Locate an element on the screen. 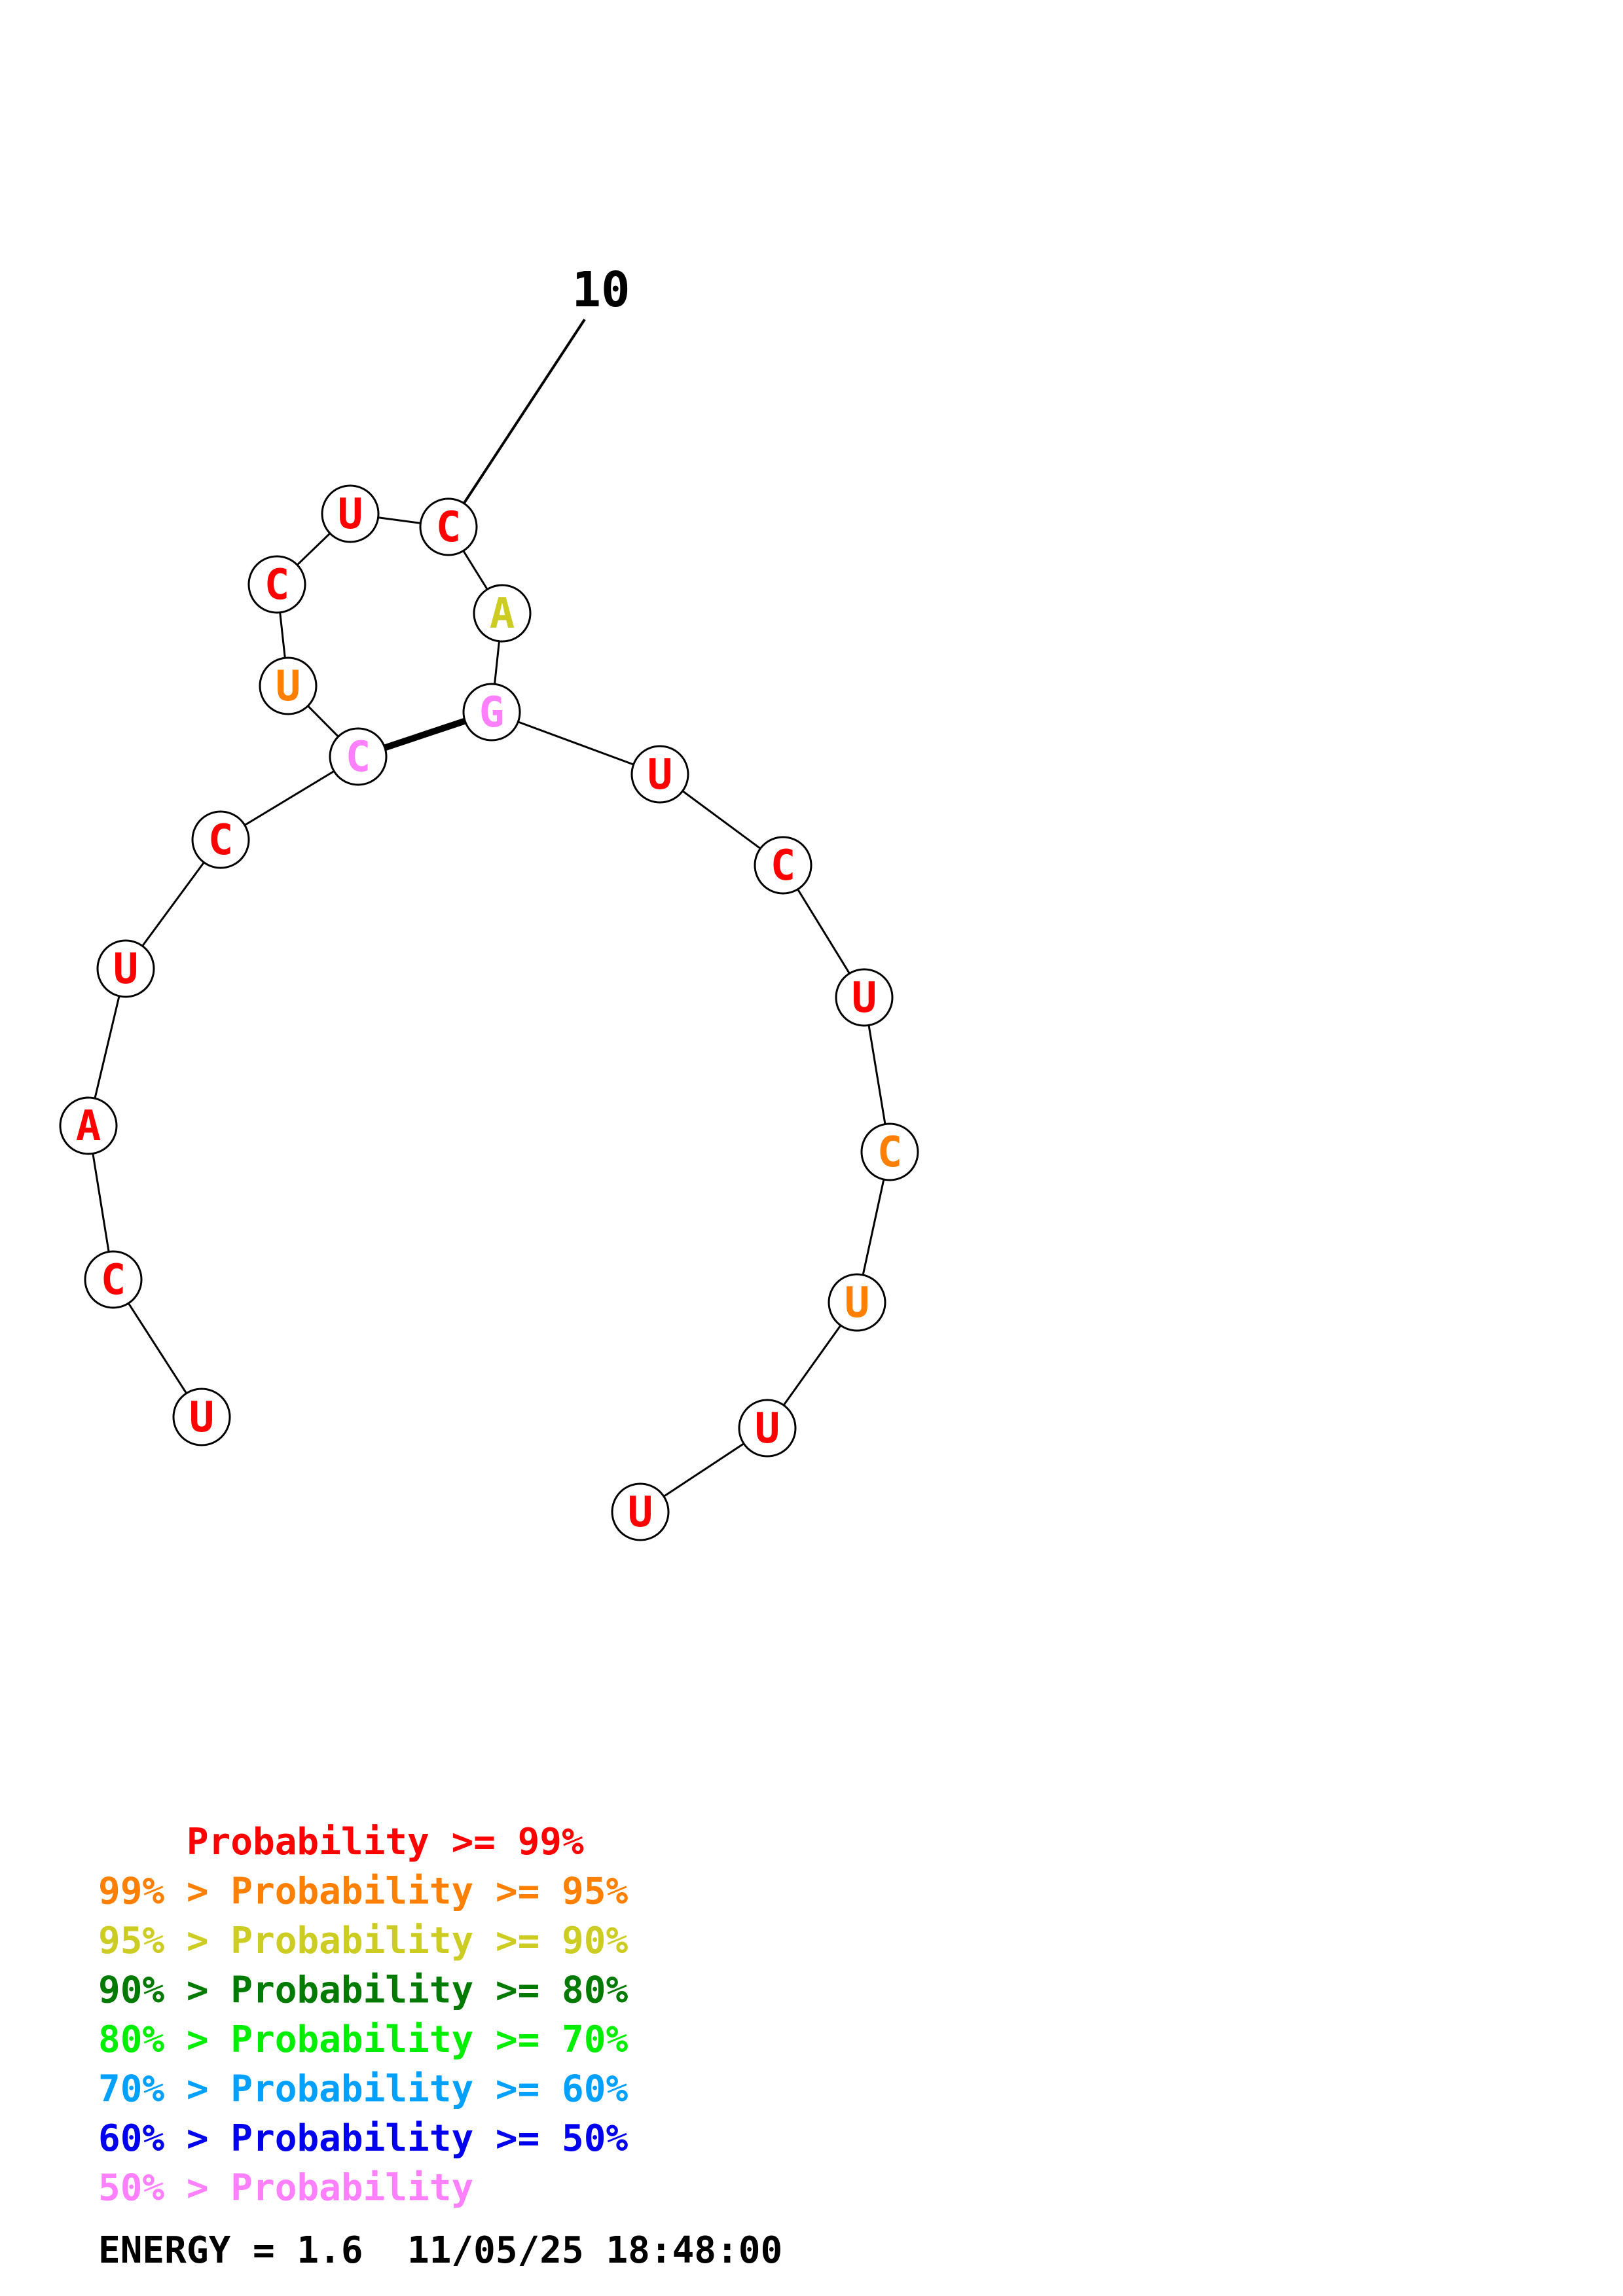 Image resolution: width=1623 pixels, height=2296 pixels. nucleotide-14: C is located at coordinates (783, 865).